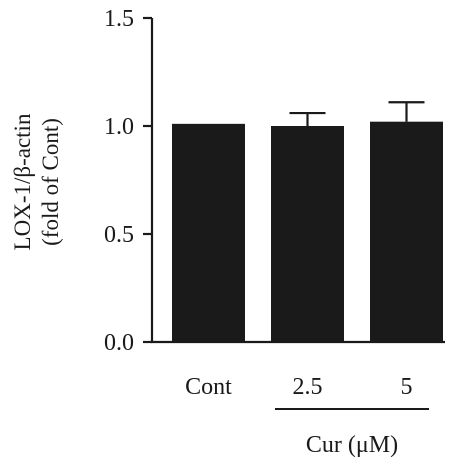 Image resolution: width=458 pixels, height=468 pixels. What do you see at coordinates (22, 181) in the screenshot?
I see `y-axis-title-line-1: LOX-1/β-actin` at bounding box center [22, 181].